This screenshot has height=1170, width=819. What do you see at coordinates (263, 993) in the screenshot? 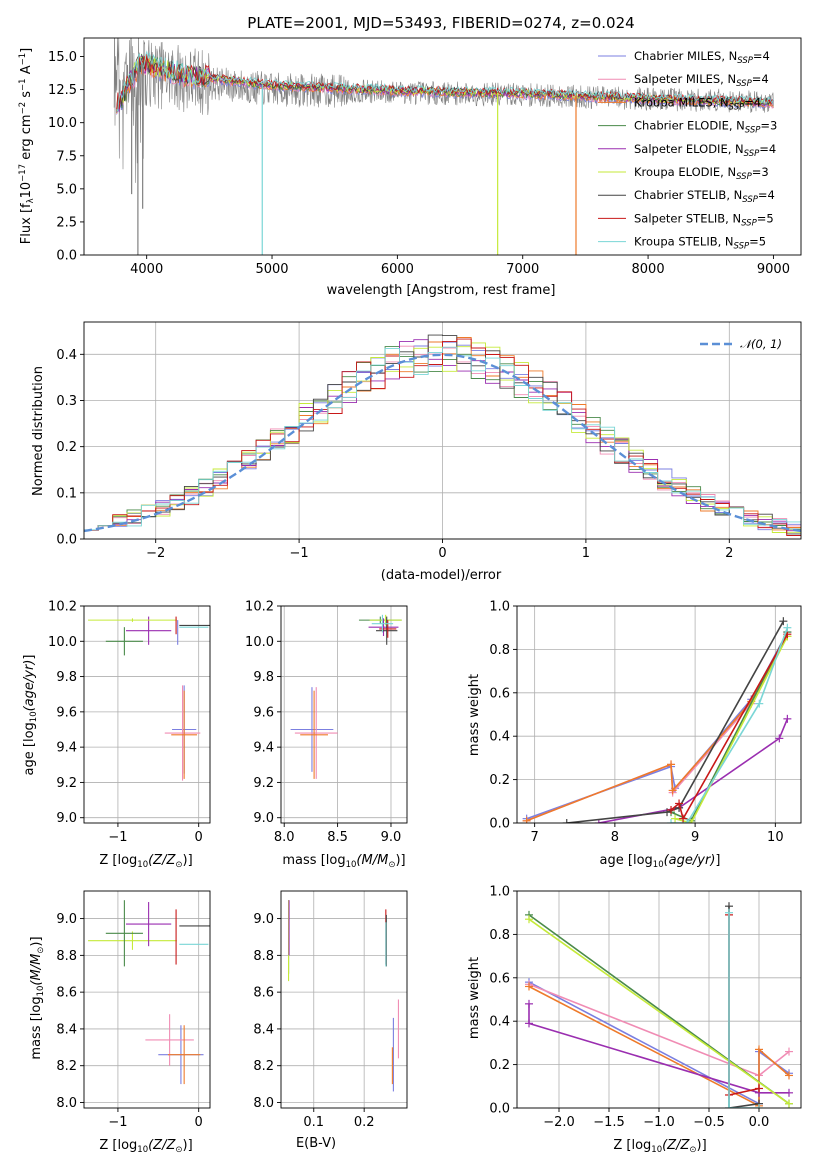
I see `y-tick-label: 8.6` at bounding box center [263, 993].